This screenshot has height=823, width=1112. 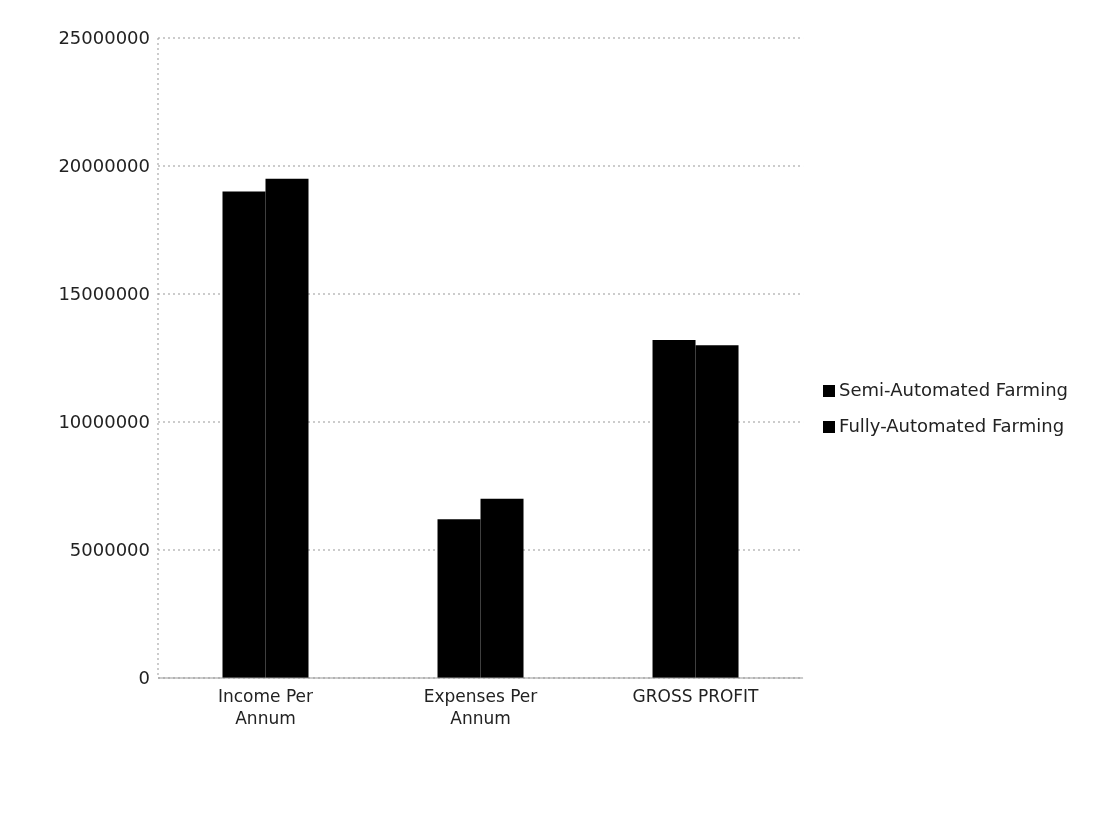 I want to click on x-tick-label: Income Per Annum, so click(x=265, y=707).